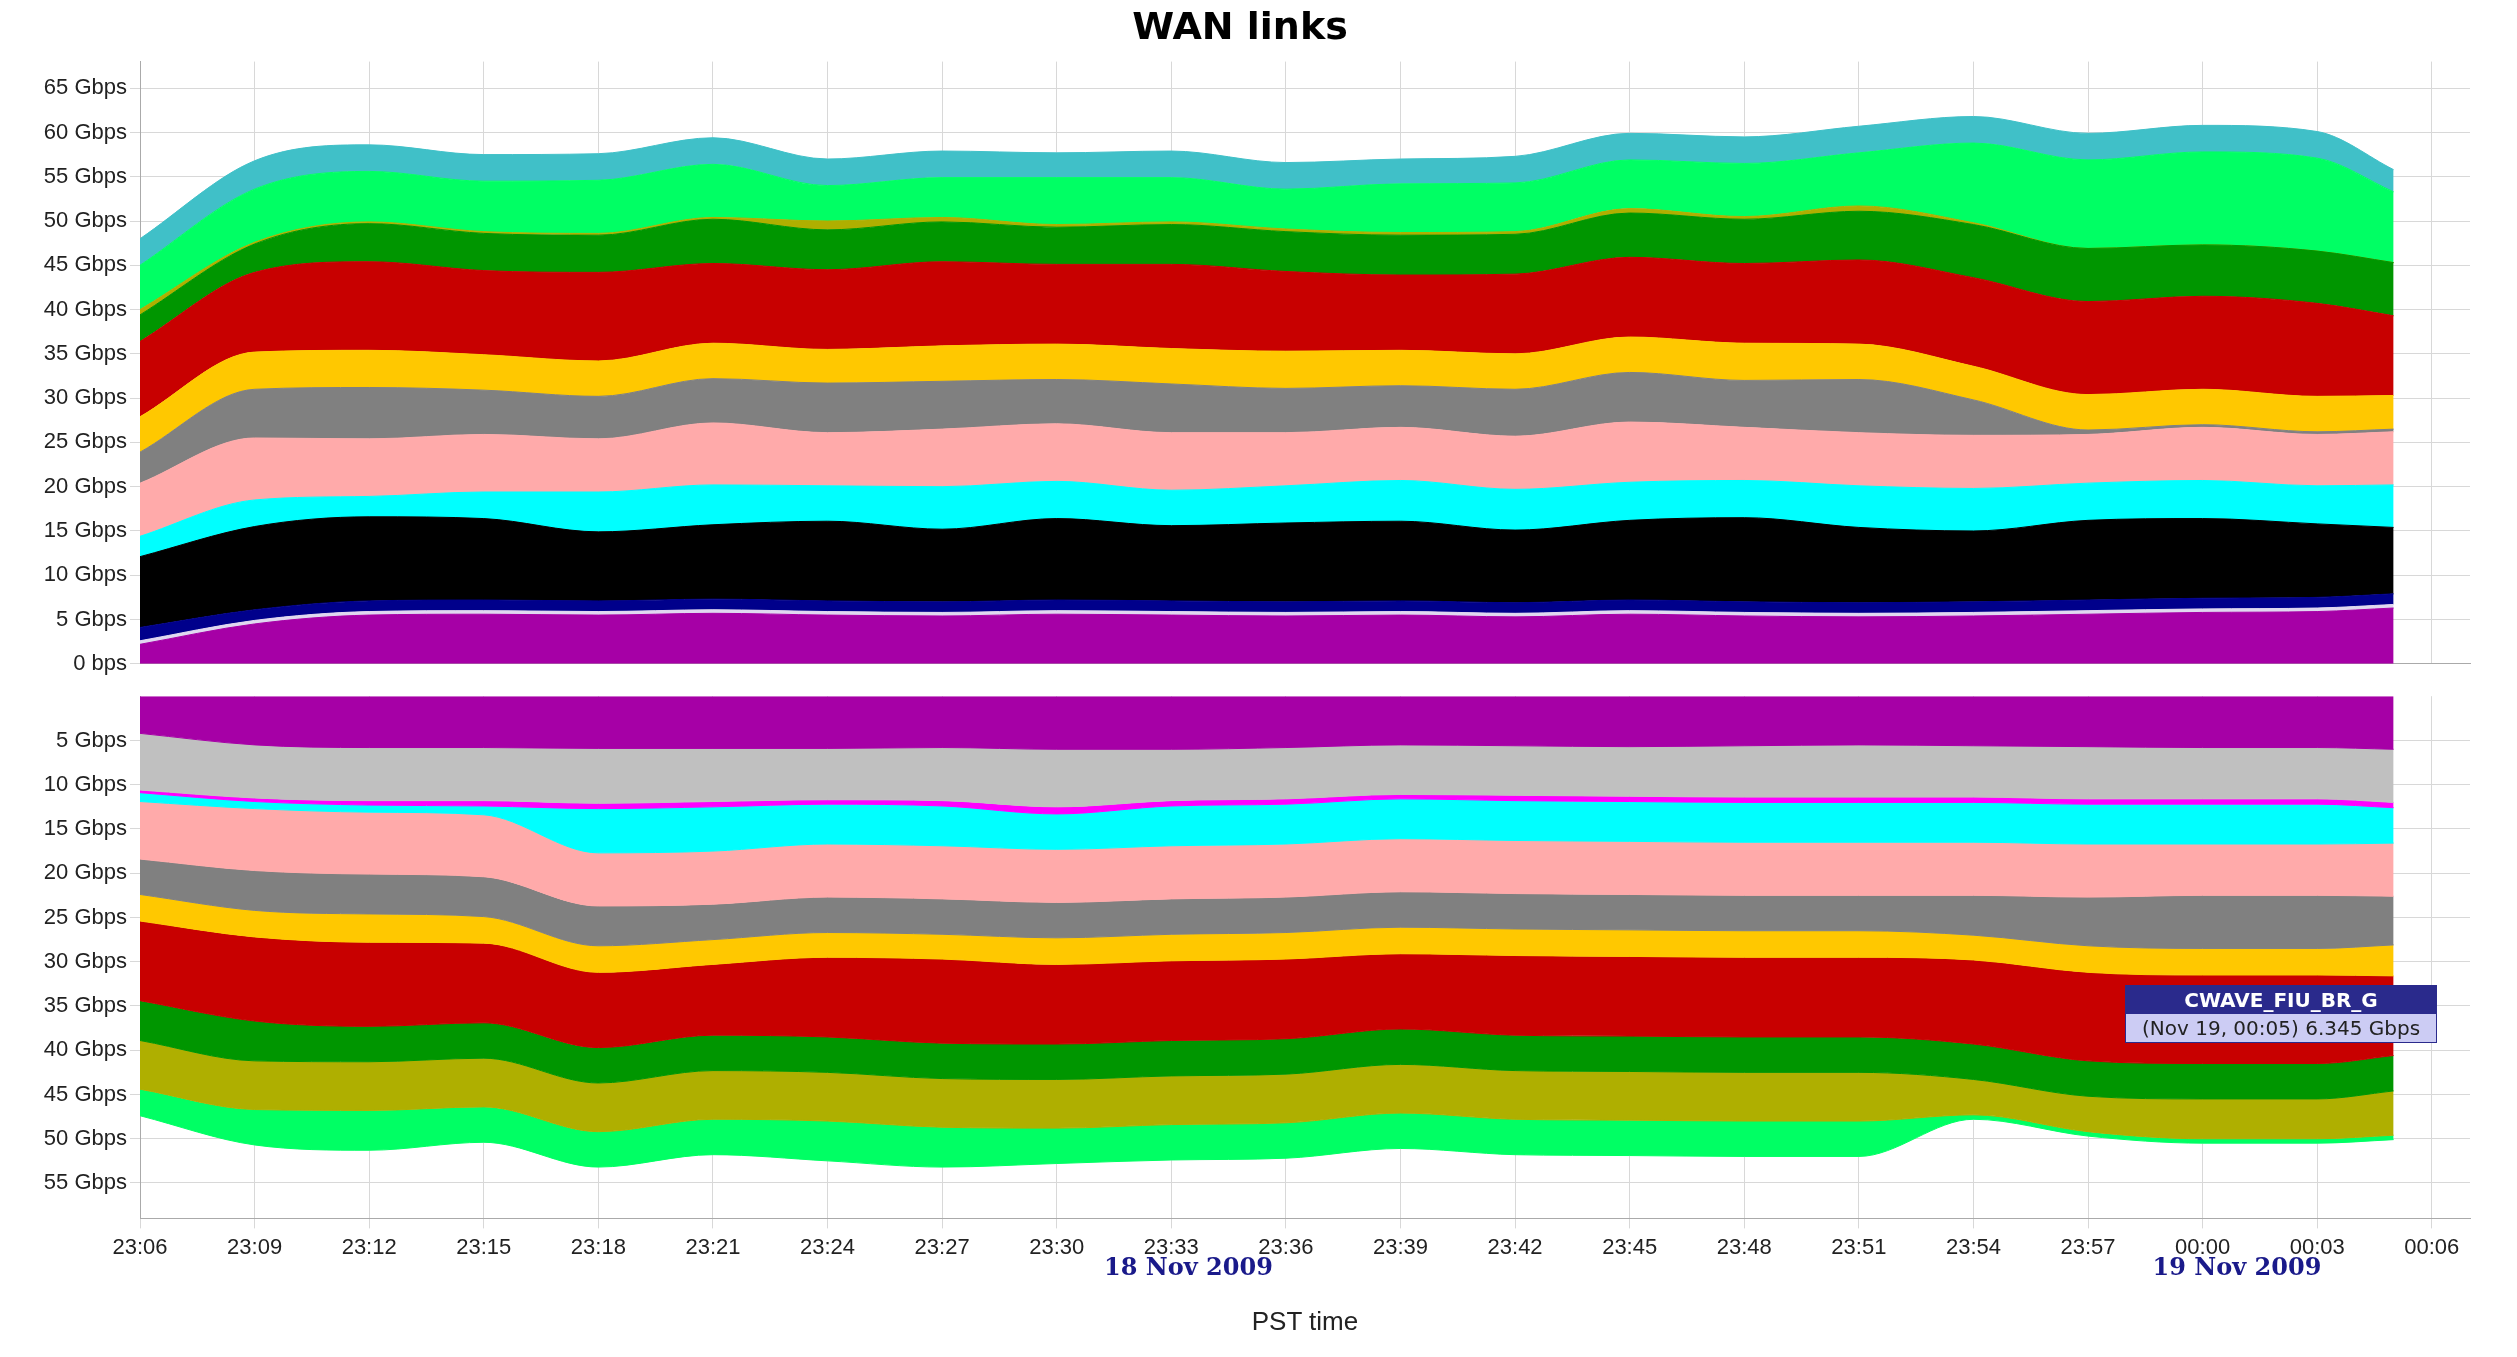 The width and height of the screenshot is (2517, 1357). Describe the element at coordinates (2281, 1027) in the screenshot. I see `annotation: (Nov 19, 00:05) 6.345 Gbps` at that location.